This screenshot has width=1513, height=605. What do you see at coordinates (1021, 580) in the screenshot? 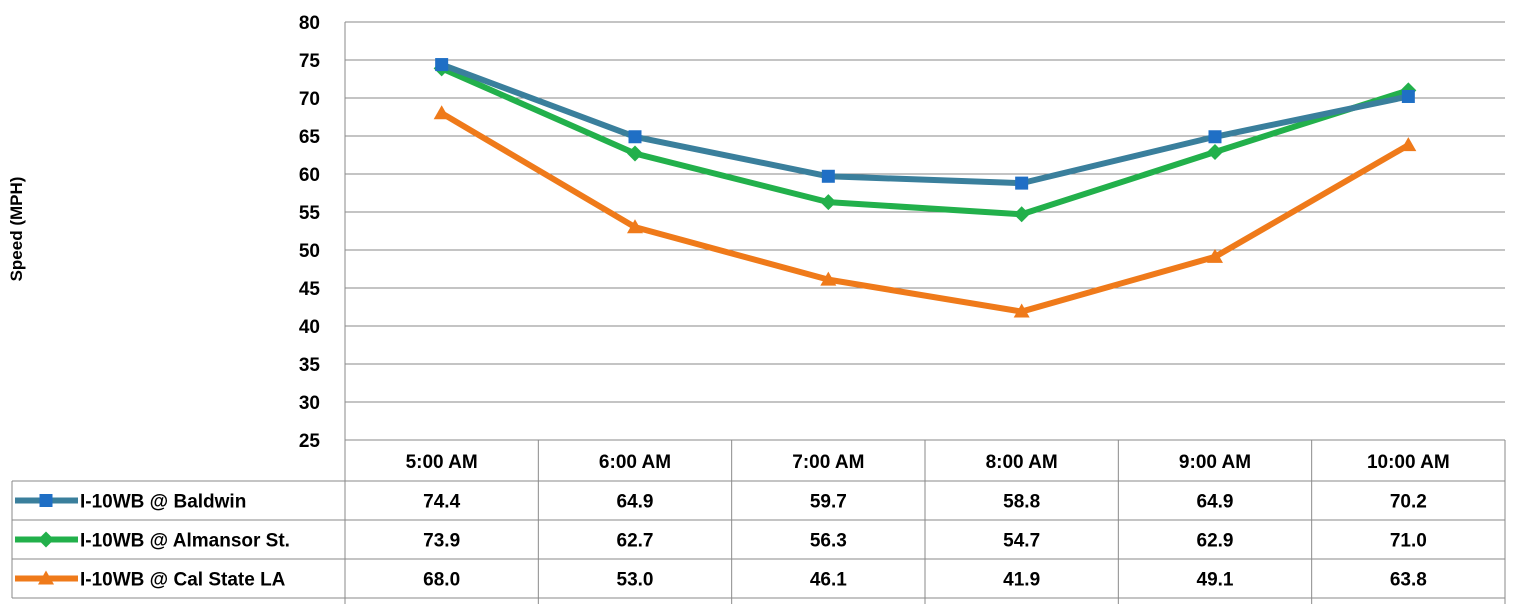
I see `table-value: 41.9` at bounding box center [1021, 580].